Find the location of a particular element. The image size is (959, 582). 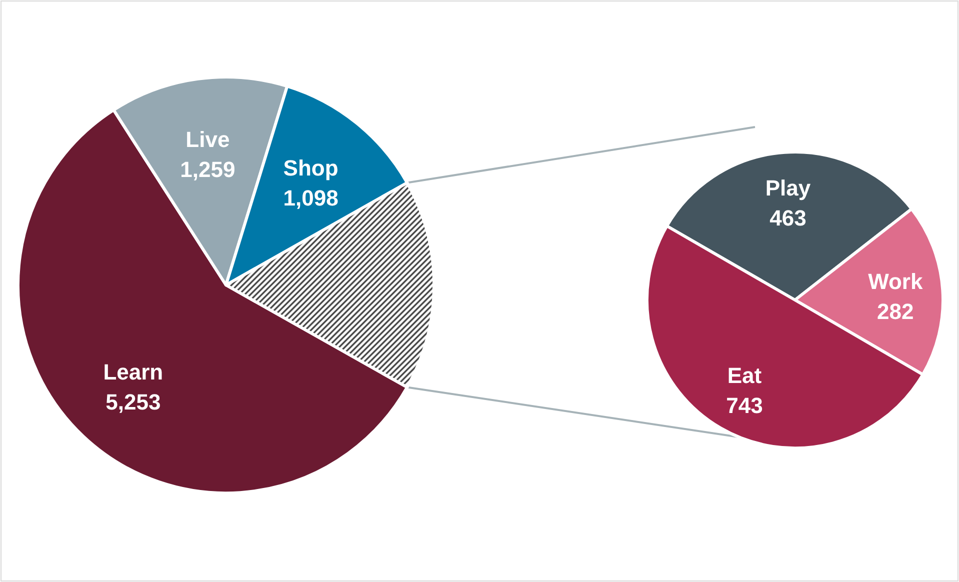

data-label: 1,098 is located at coordinates (310, 198).